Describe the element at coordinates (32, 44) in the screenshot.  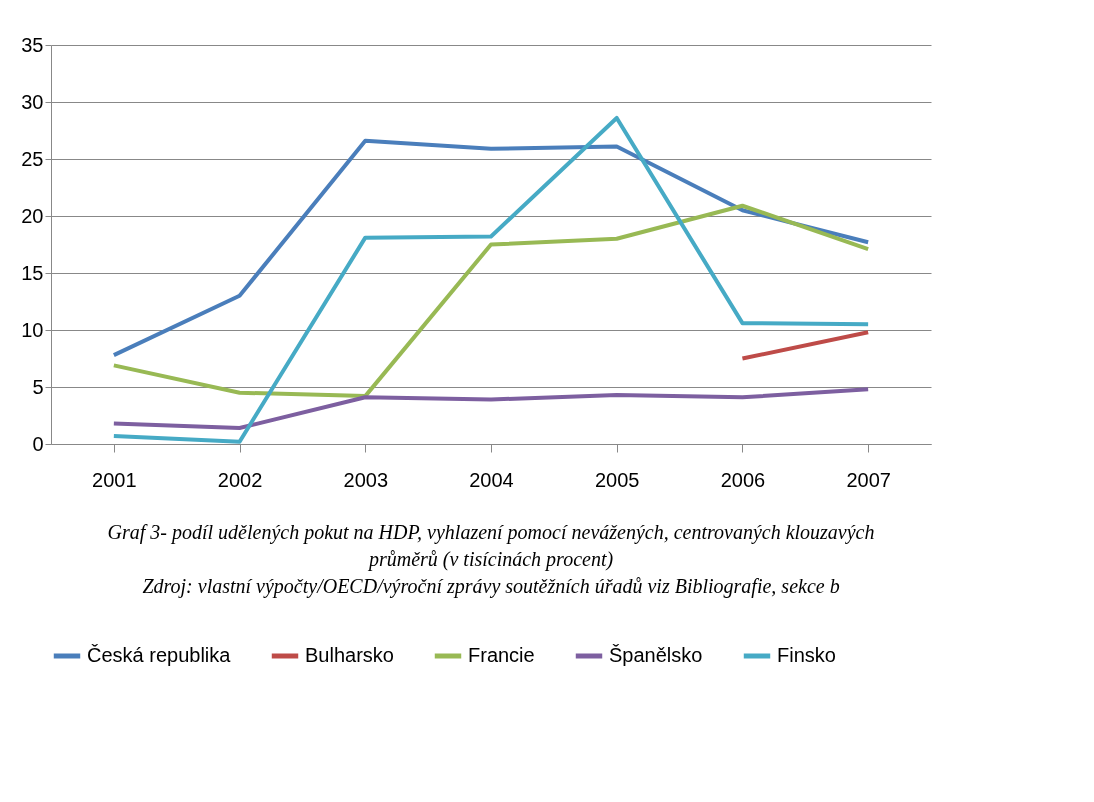
I see `y-tick-label: 35` at that location.